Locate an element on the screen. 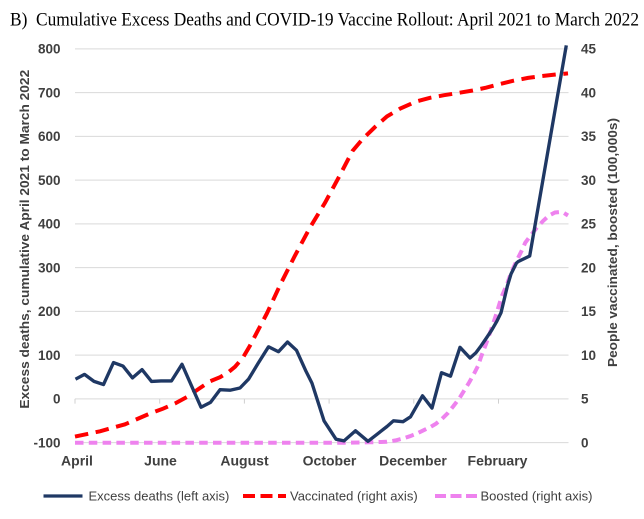  svg-text: June is located at coordinates (160, 461).